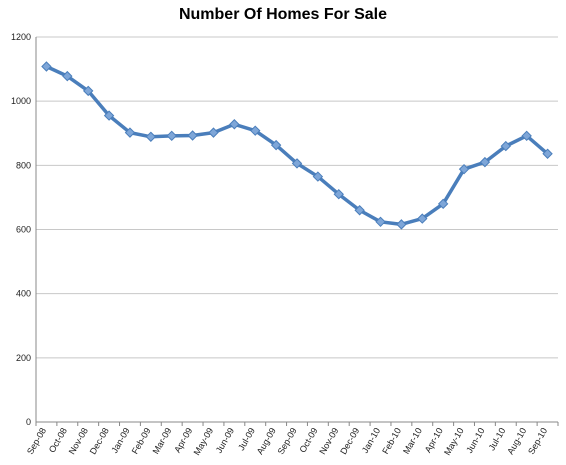 The image size is (566, 465). What do you see at coordinates (28, 422) in the screenshot?
I see `y-tick-label: 0` at bounding box center [28, 422].